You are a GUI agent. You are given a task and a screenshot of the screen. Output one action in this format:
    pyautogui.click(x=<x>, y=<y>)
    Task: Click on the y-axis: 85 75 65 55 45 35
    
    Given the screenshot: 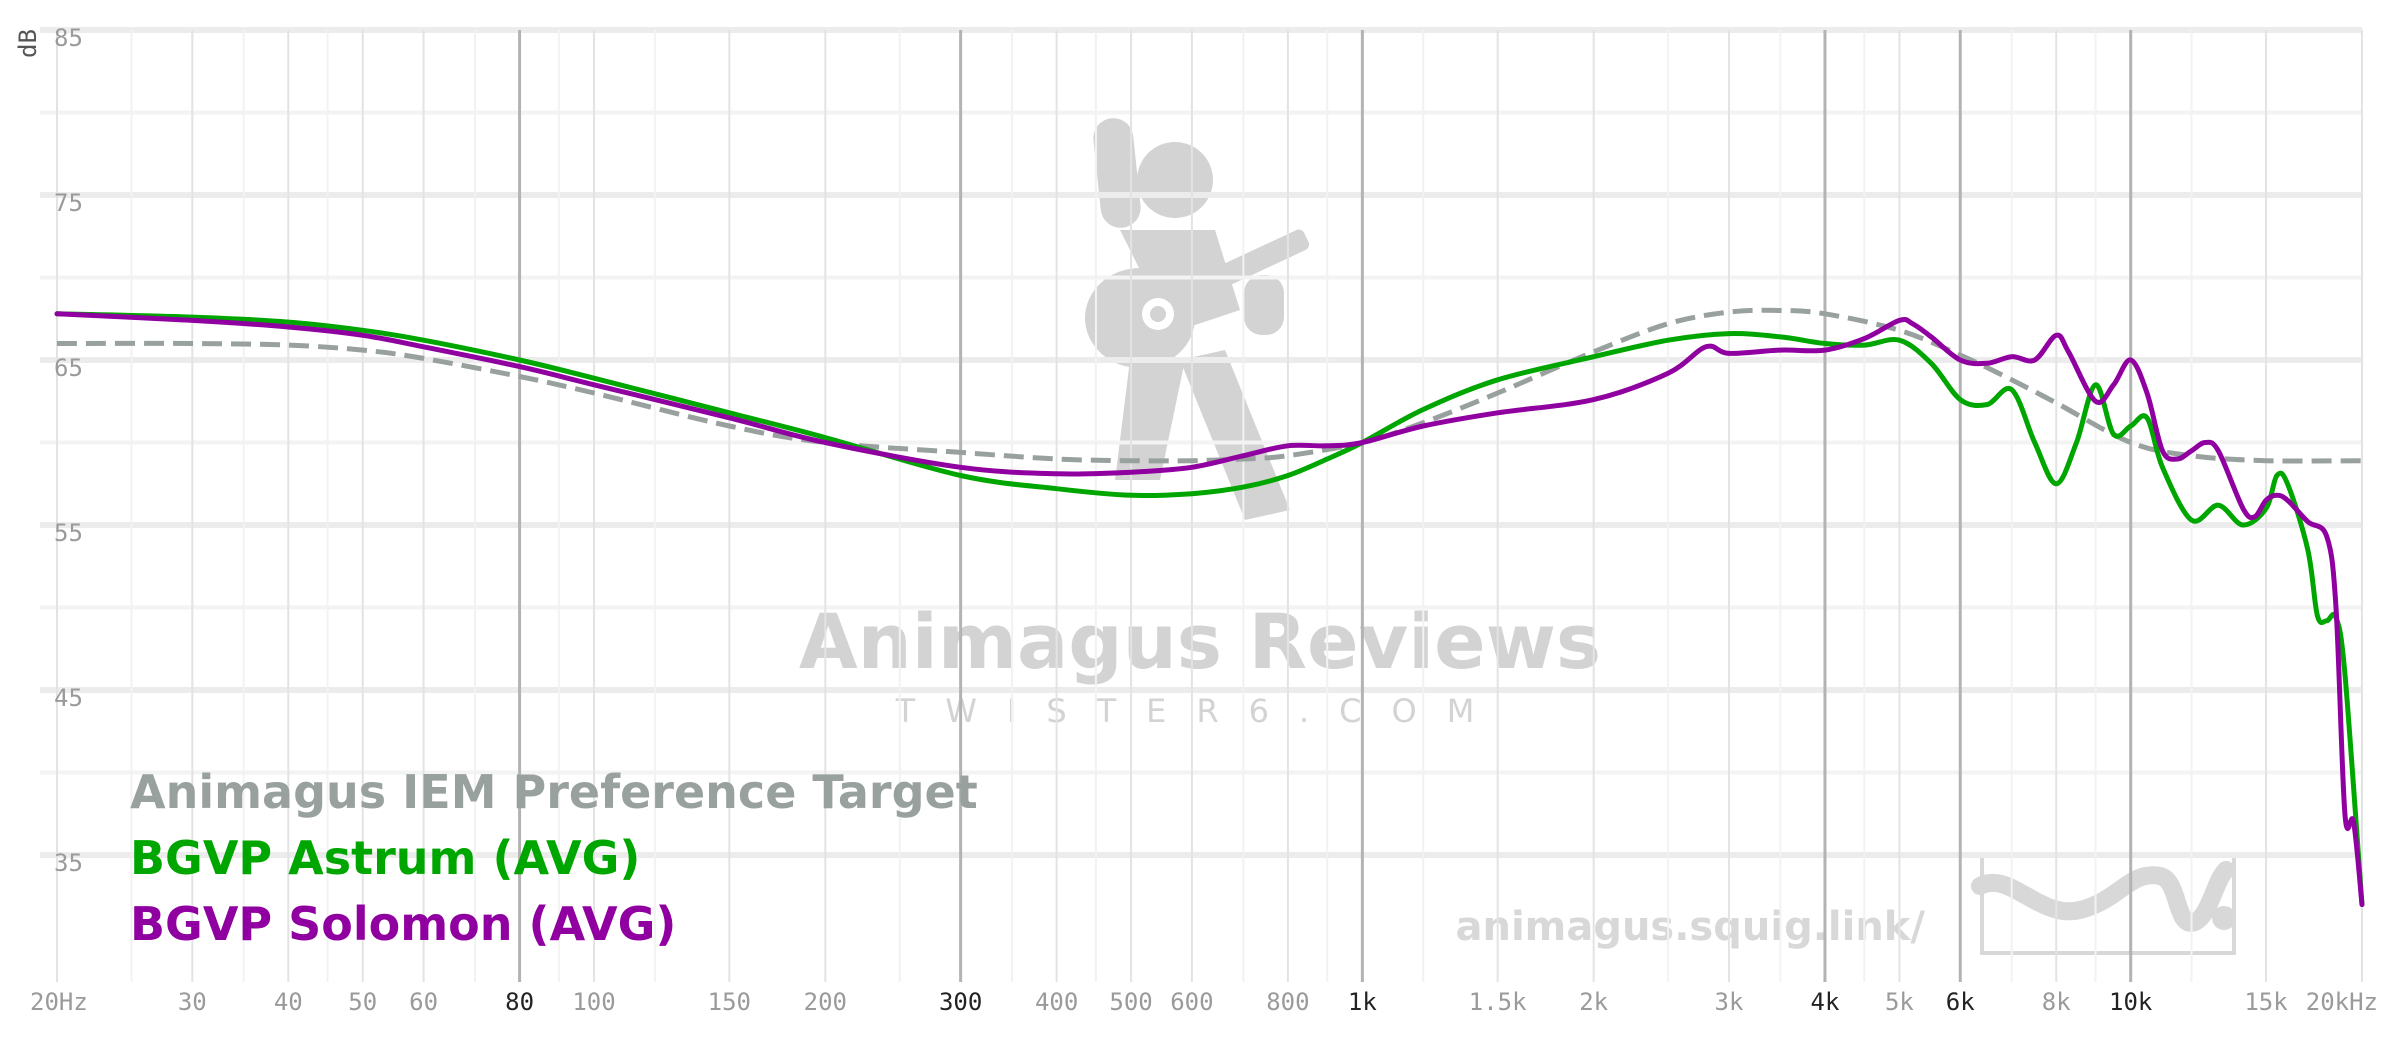 What is the action you would take?
    pyautogui.click(x=68, y=450)
    